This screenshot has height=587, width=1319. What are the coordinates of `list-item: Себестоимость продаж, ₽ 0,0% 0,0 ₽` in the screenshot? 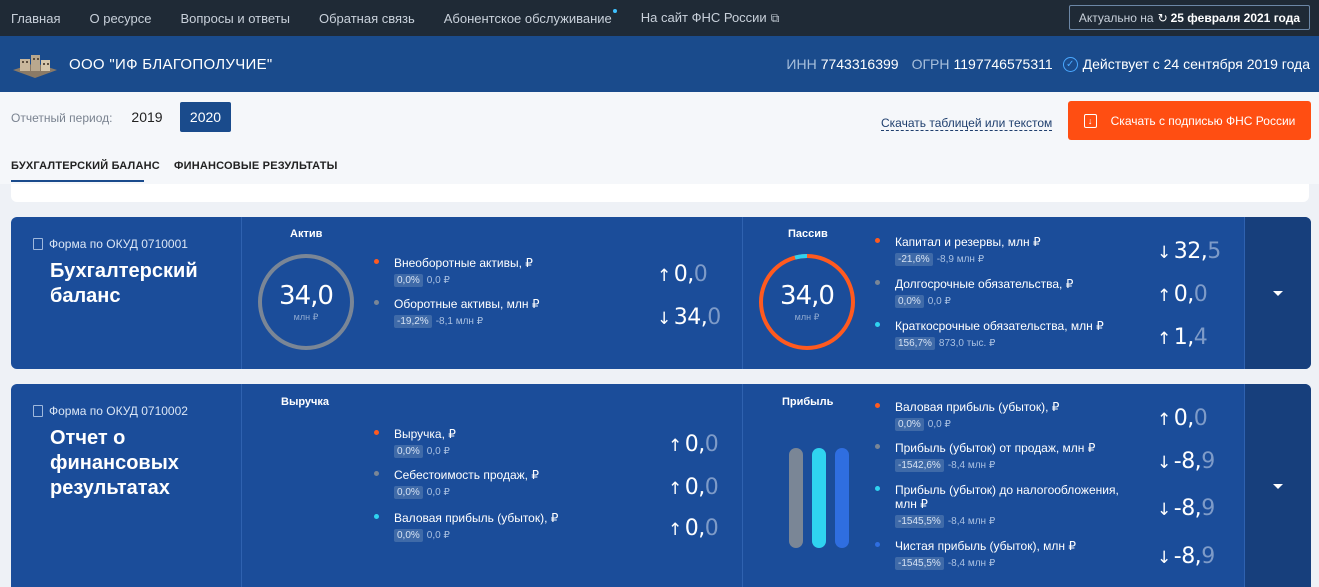 It's located at (456, 483).